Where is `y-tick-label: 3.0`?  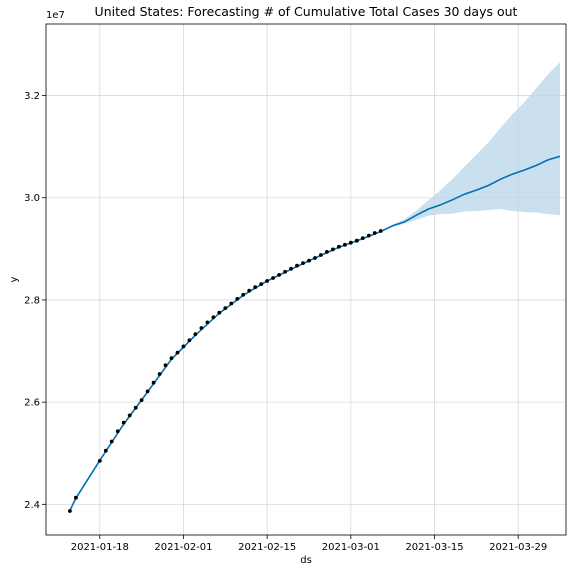 y-tick-label: 3.0 is located at coordinates (32, 198).